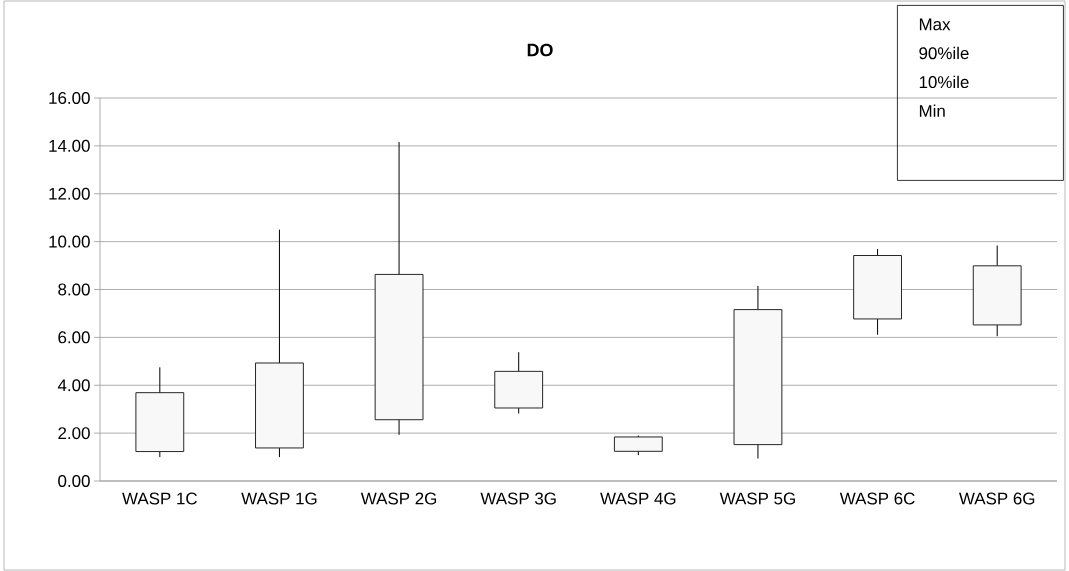 The width and height of the screenshot is (1069, 571). Describe the element at coordinates (69, 145) in the screenshot. I see `y-tick-label: 14.00` at that location.